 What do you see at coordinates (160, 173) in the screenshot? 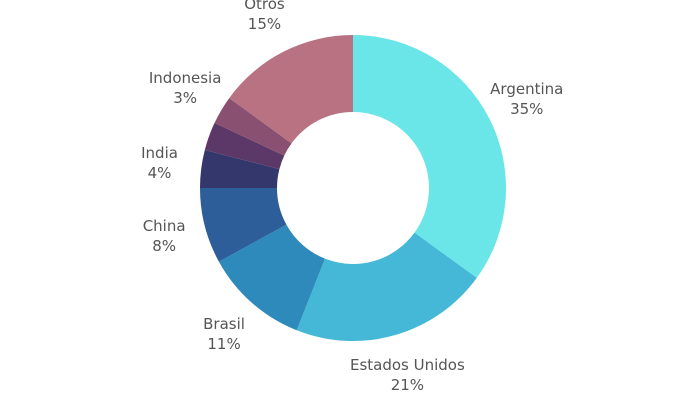
I see `slice-value: 4%` at bounding box center [160, 173].